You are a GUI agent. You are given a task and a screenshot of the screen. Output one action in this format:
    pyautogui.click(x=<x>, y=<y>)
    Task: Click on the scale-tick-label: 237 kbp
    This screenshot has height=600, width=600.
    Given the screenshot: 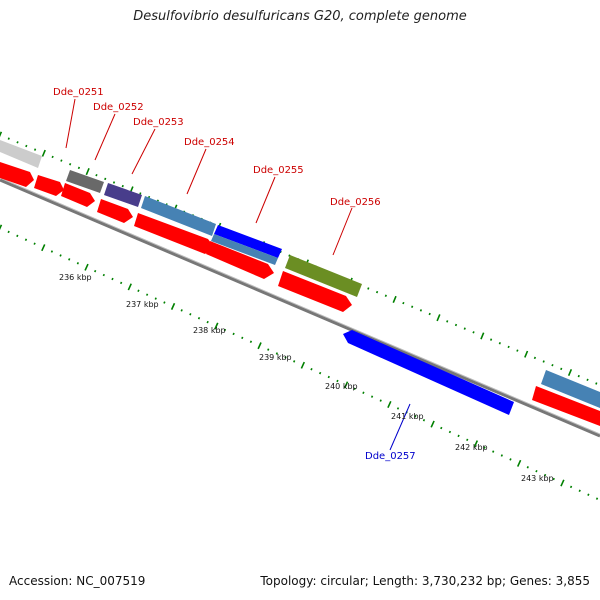 What is the action you would take?
    pyautogui.click(x=142, y=304)
    